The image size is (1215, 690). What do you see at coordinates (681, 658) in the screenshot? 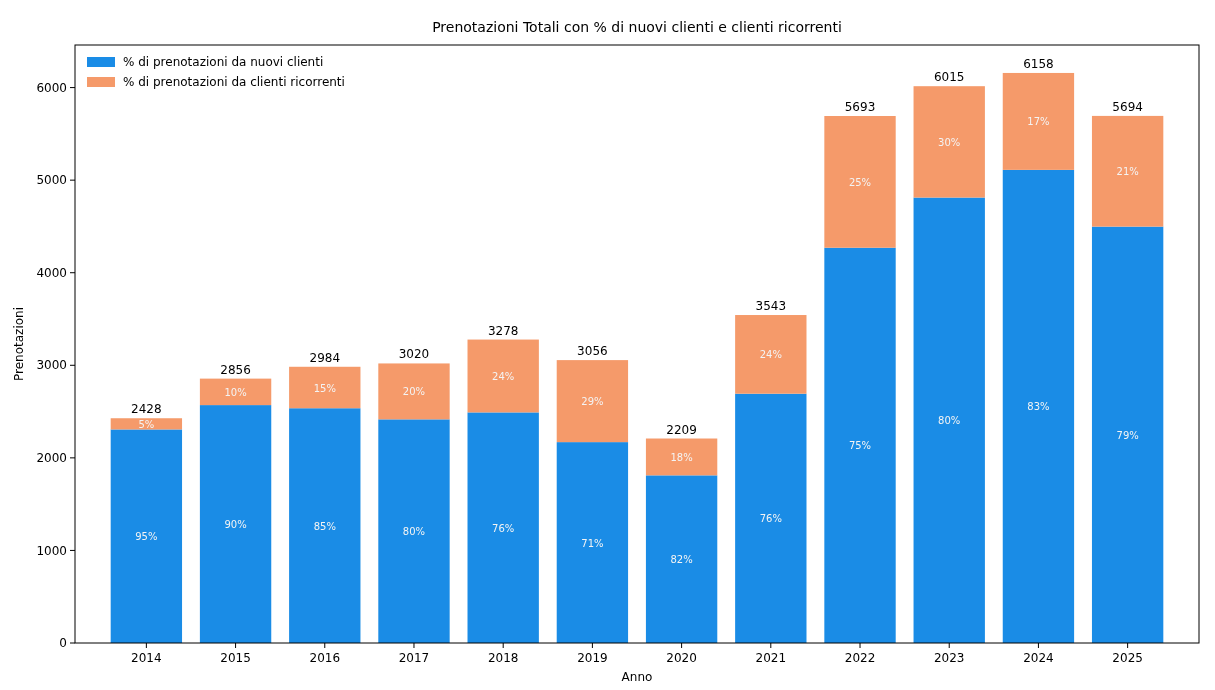
I see `x-tick-label: 2020` at bounding box center [681, 658].